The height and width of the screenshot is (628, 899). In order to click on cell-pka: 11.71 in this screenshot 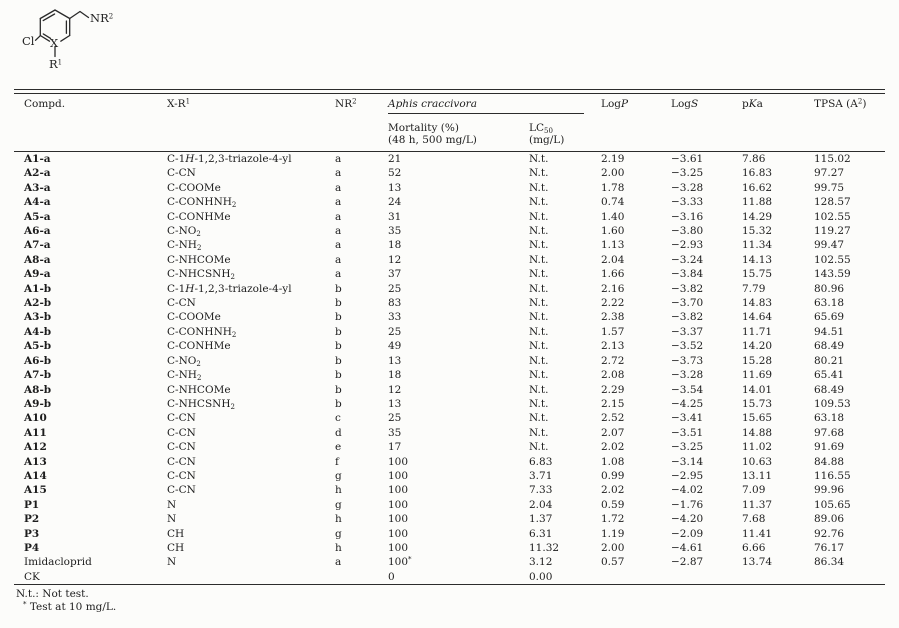, I will do `click(757, 331)`.